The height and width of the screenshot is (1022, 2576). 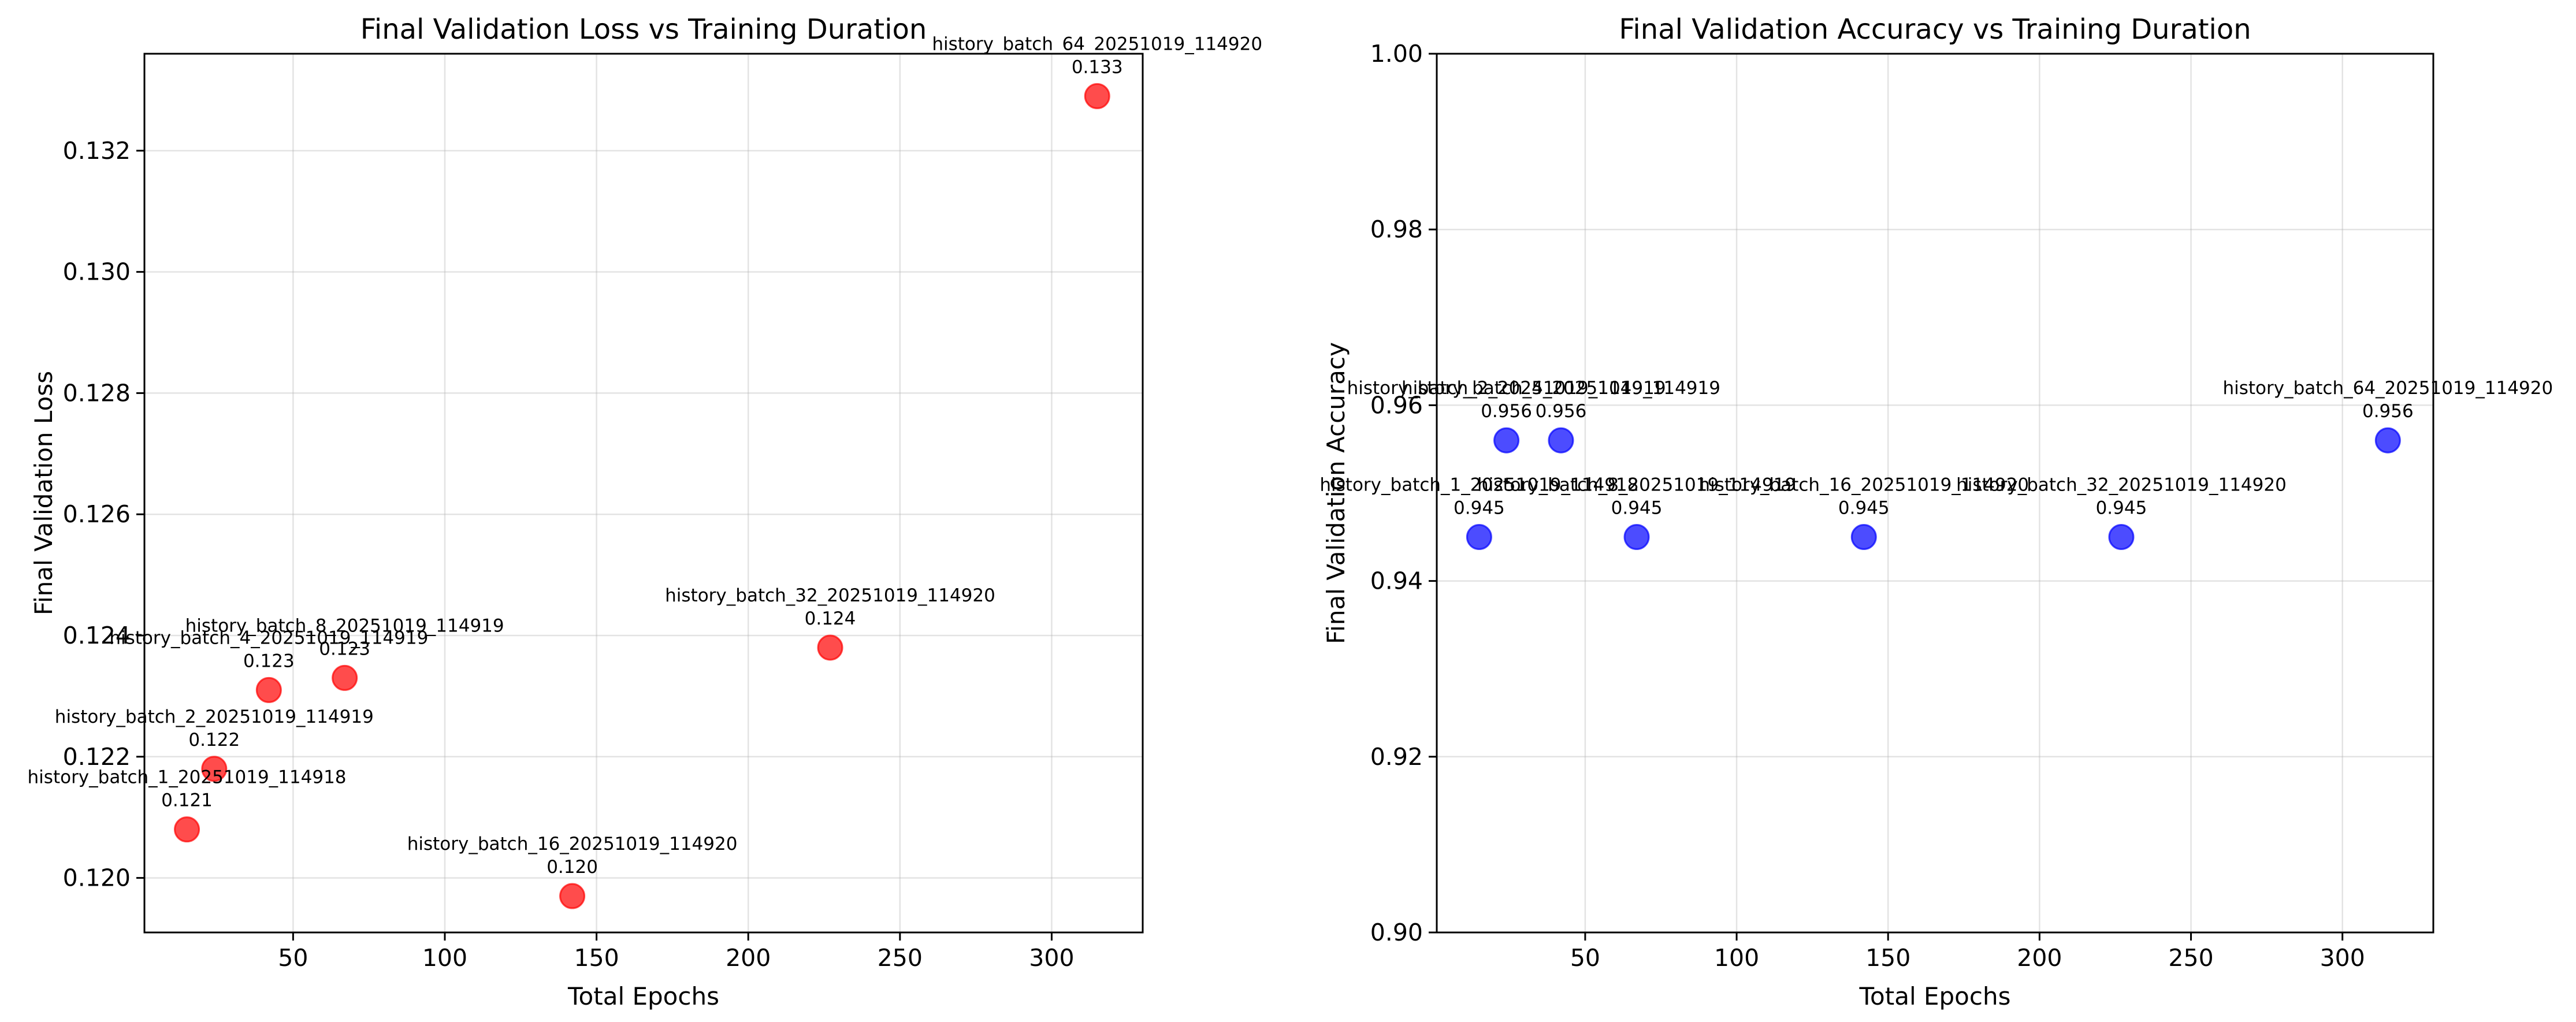 What do you see at coordinates (1397, 54) in the screenshot?
I see `y-tick-label: 1.00` at bounding box center [1397, 54].